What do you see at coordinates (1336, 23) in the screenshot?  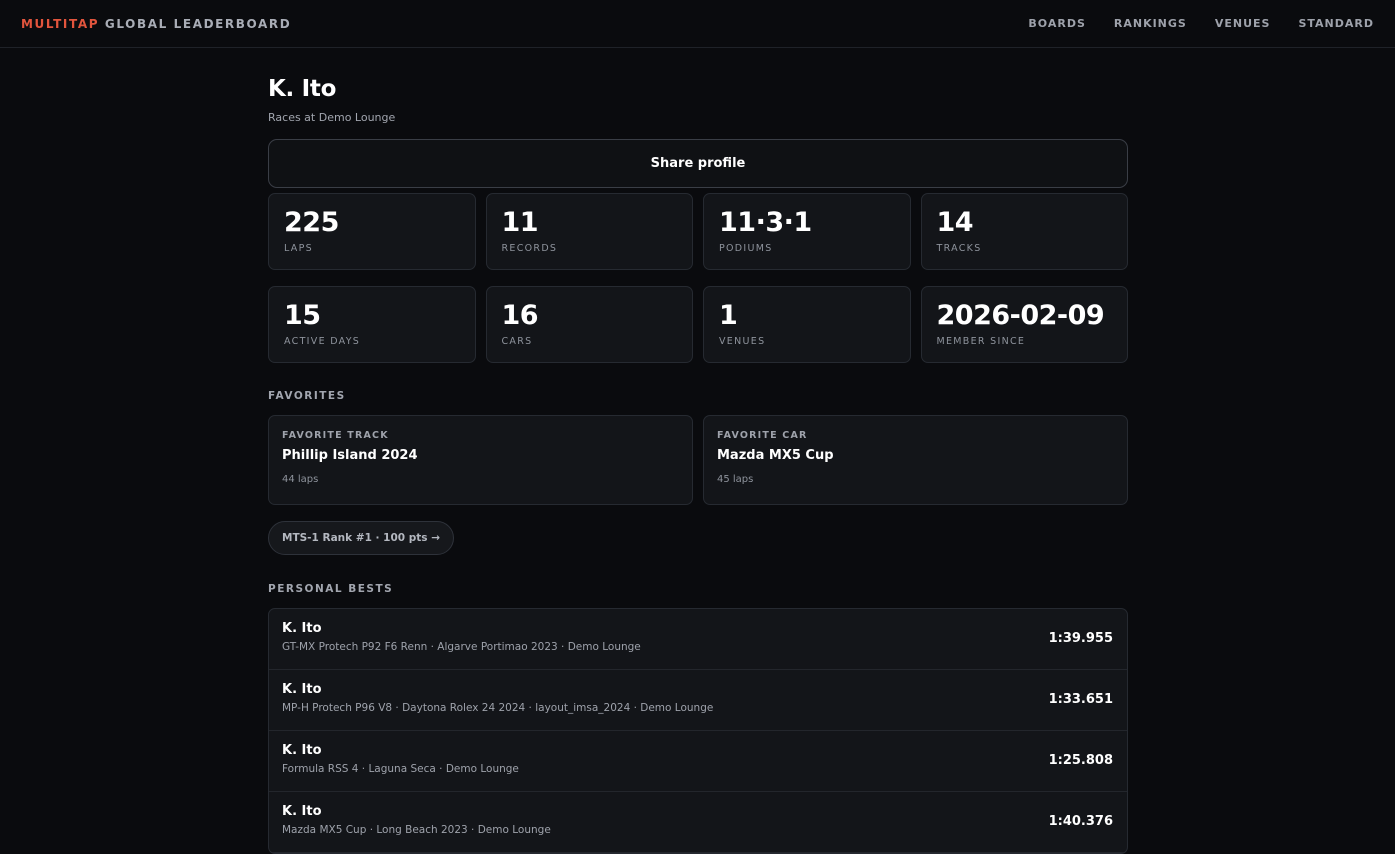 I see `nav-standard: STANDARD` at bounding box center [1336, 23].